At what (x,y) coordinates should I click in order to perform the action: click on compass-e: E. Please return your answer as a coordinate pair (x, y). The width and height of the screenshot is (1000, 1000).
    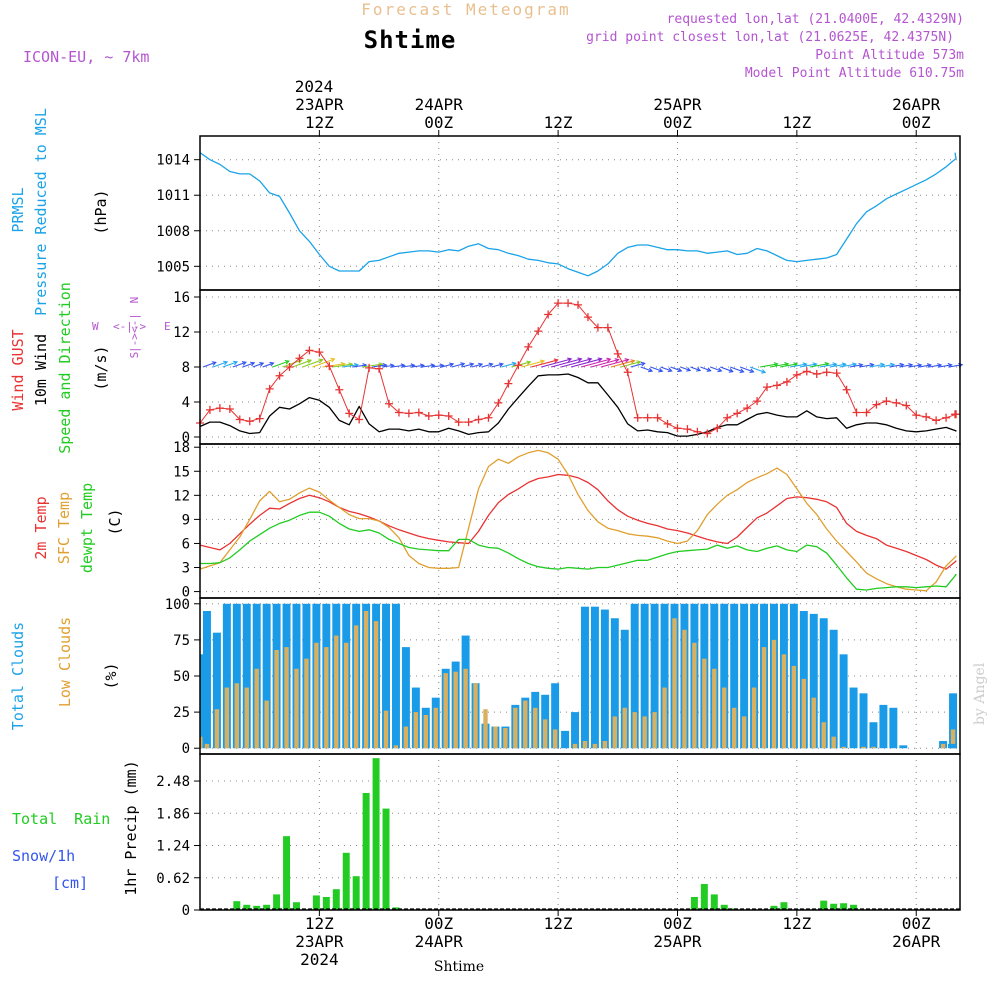
    Looking at the image, I should click on (167, 326).